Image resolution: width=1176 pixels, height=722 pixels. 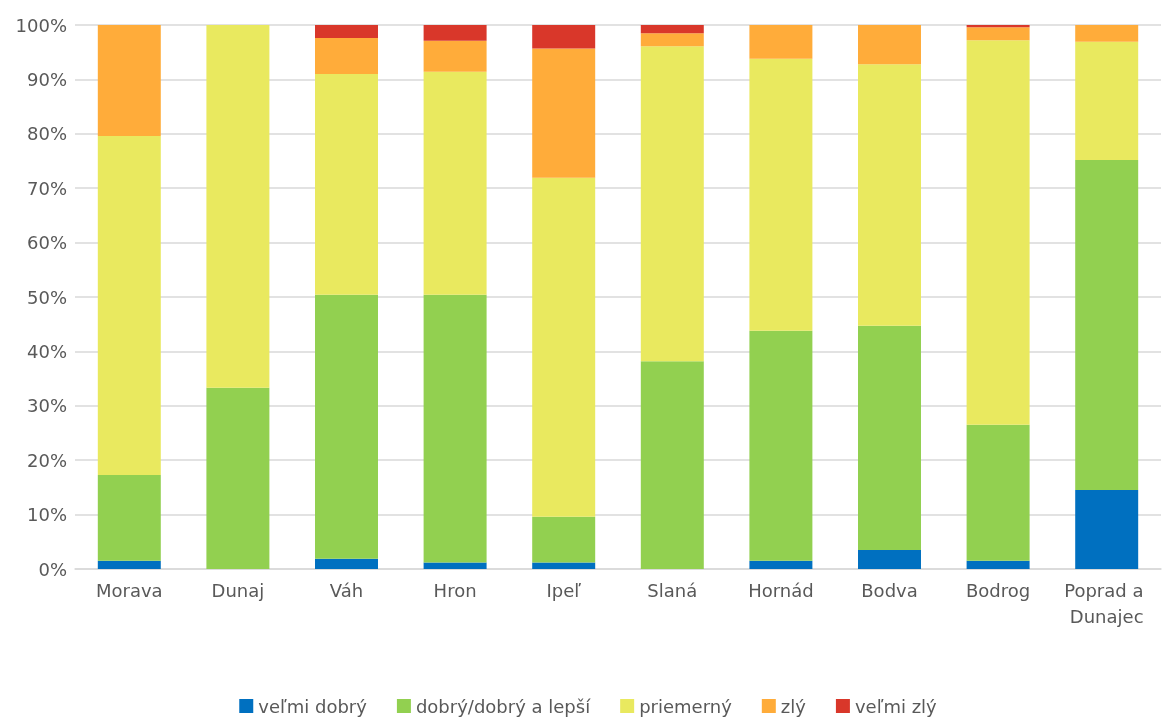 I want to click on x-tick-label: Bodrog, so click(x=998, y=590).